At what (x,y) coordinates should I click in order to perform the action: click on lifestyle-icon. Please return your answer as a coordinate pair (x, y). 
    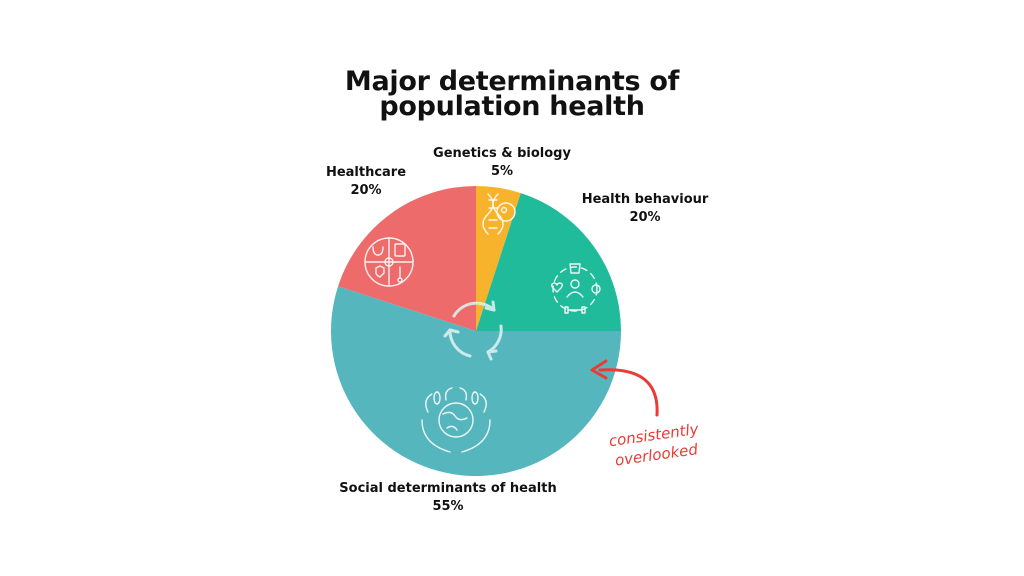
    Looking at the image, I should click on (576, 288).